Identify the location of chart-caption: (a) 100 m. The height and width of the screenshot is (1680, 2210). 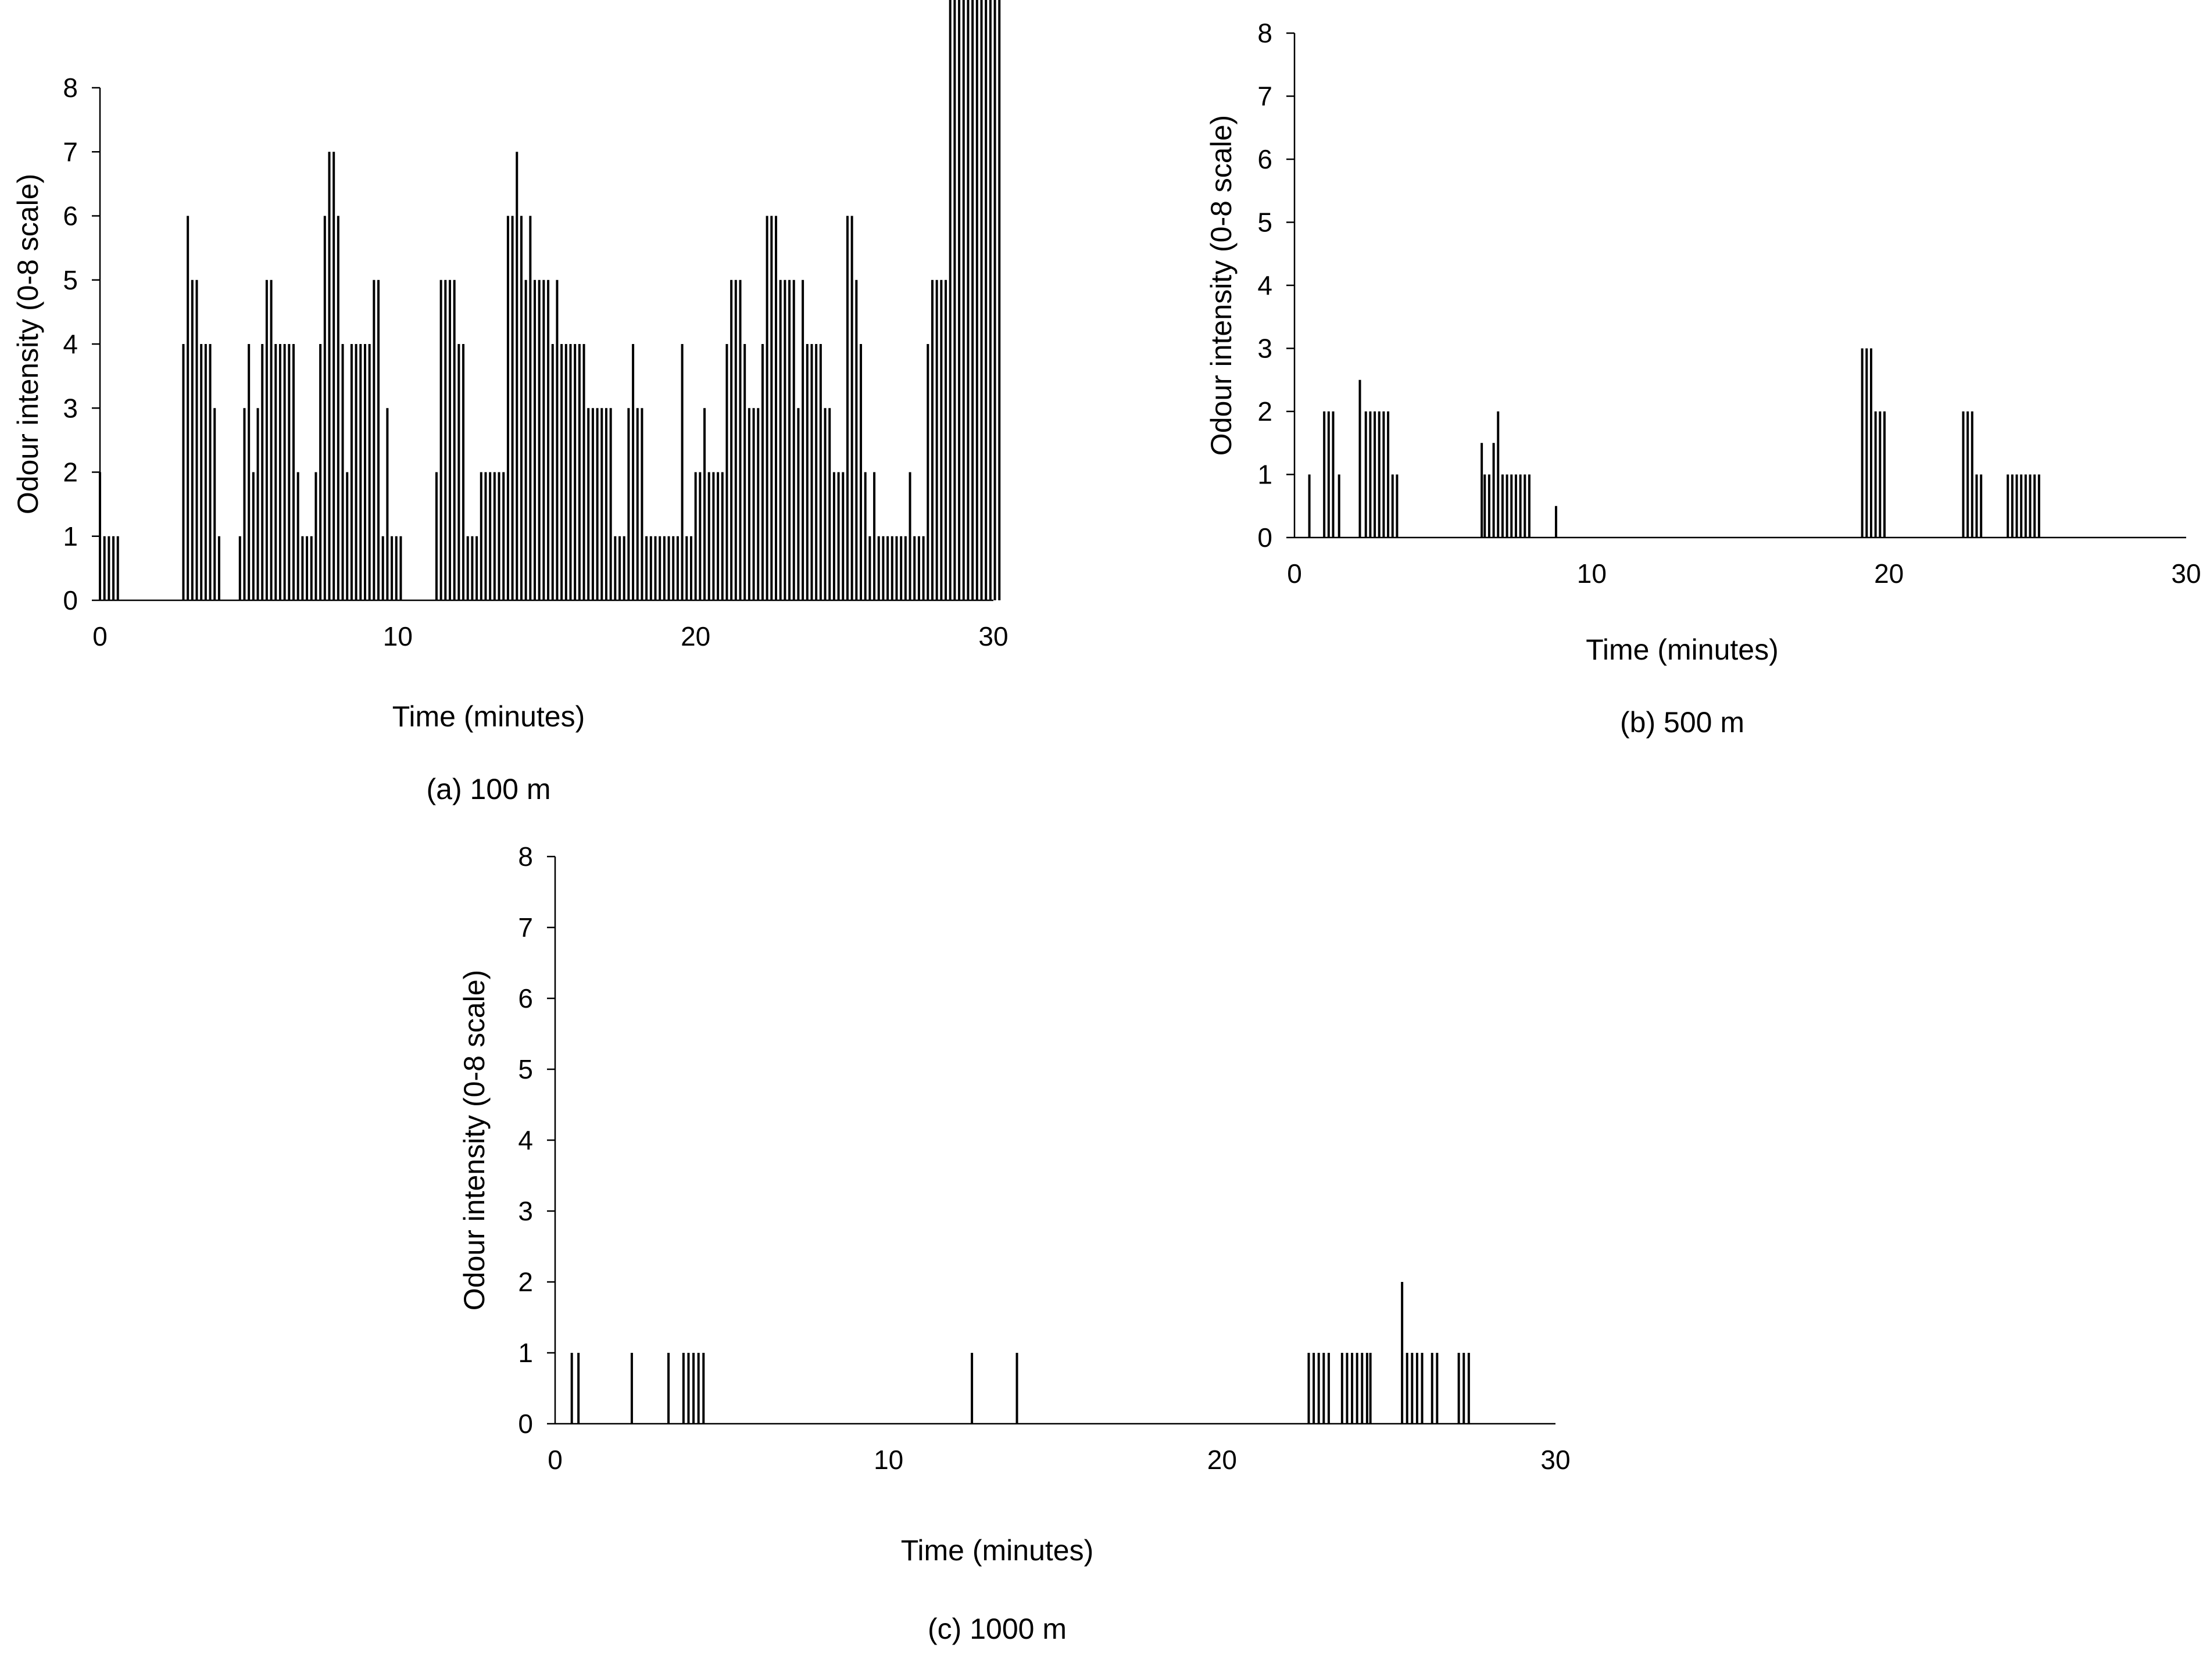
(489, 789).